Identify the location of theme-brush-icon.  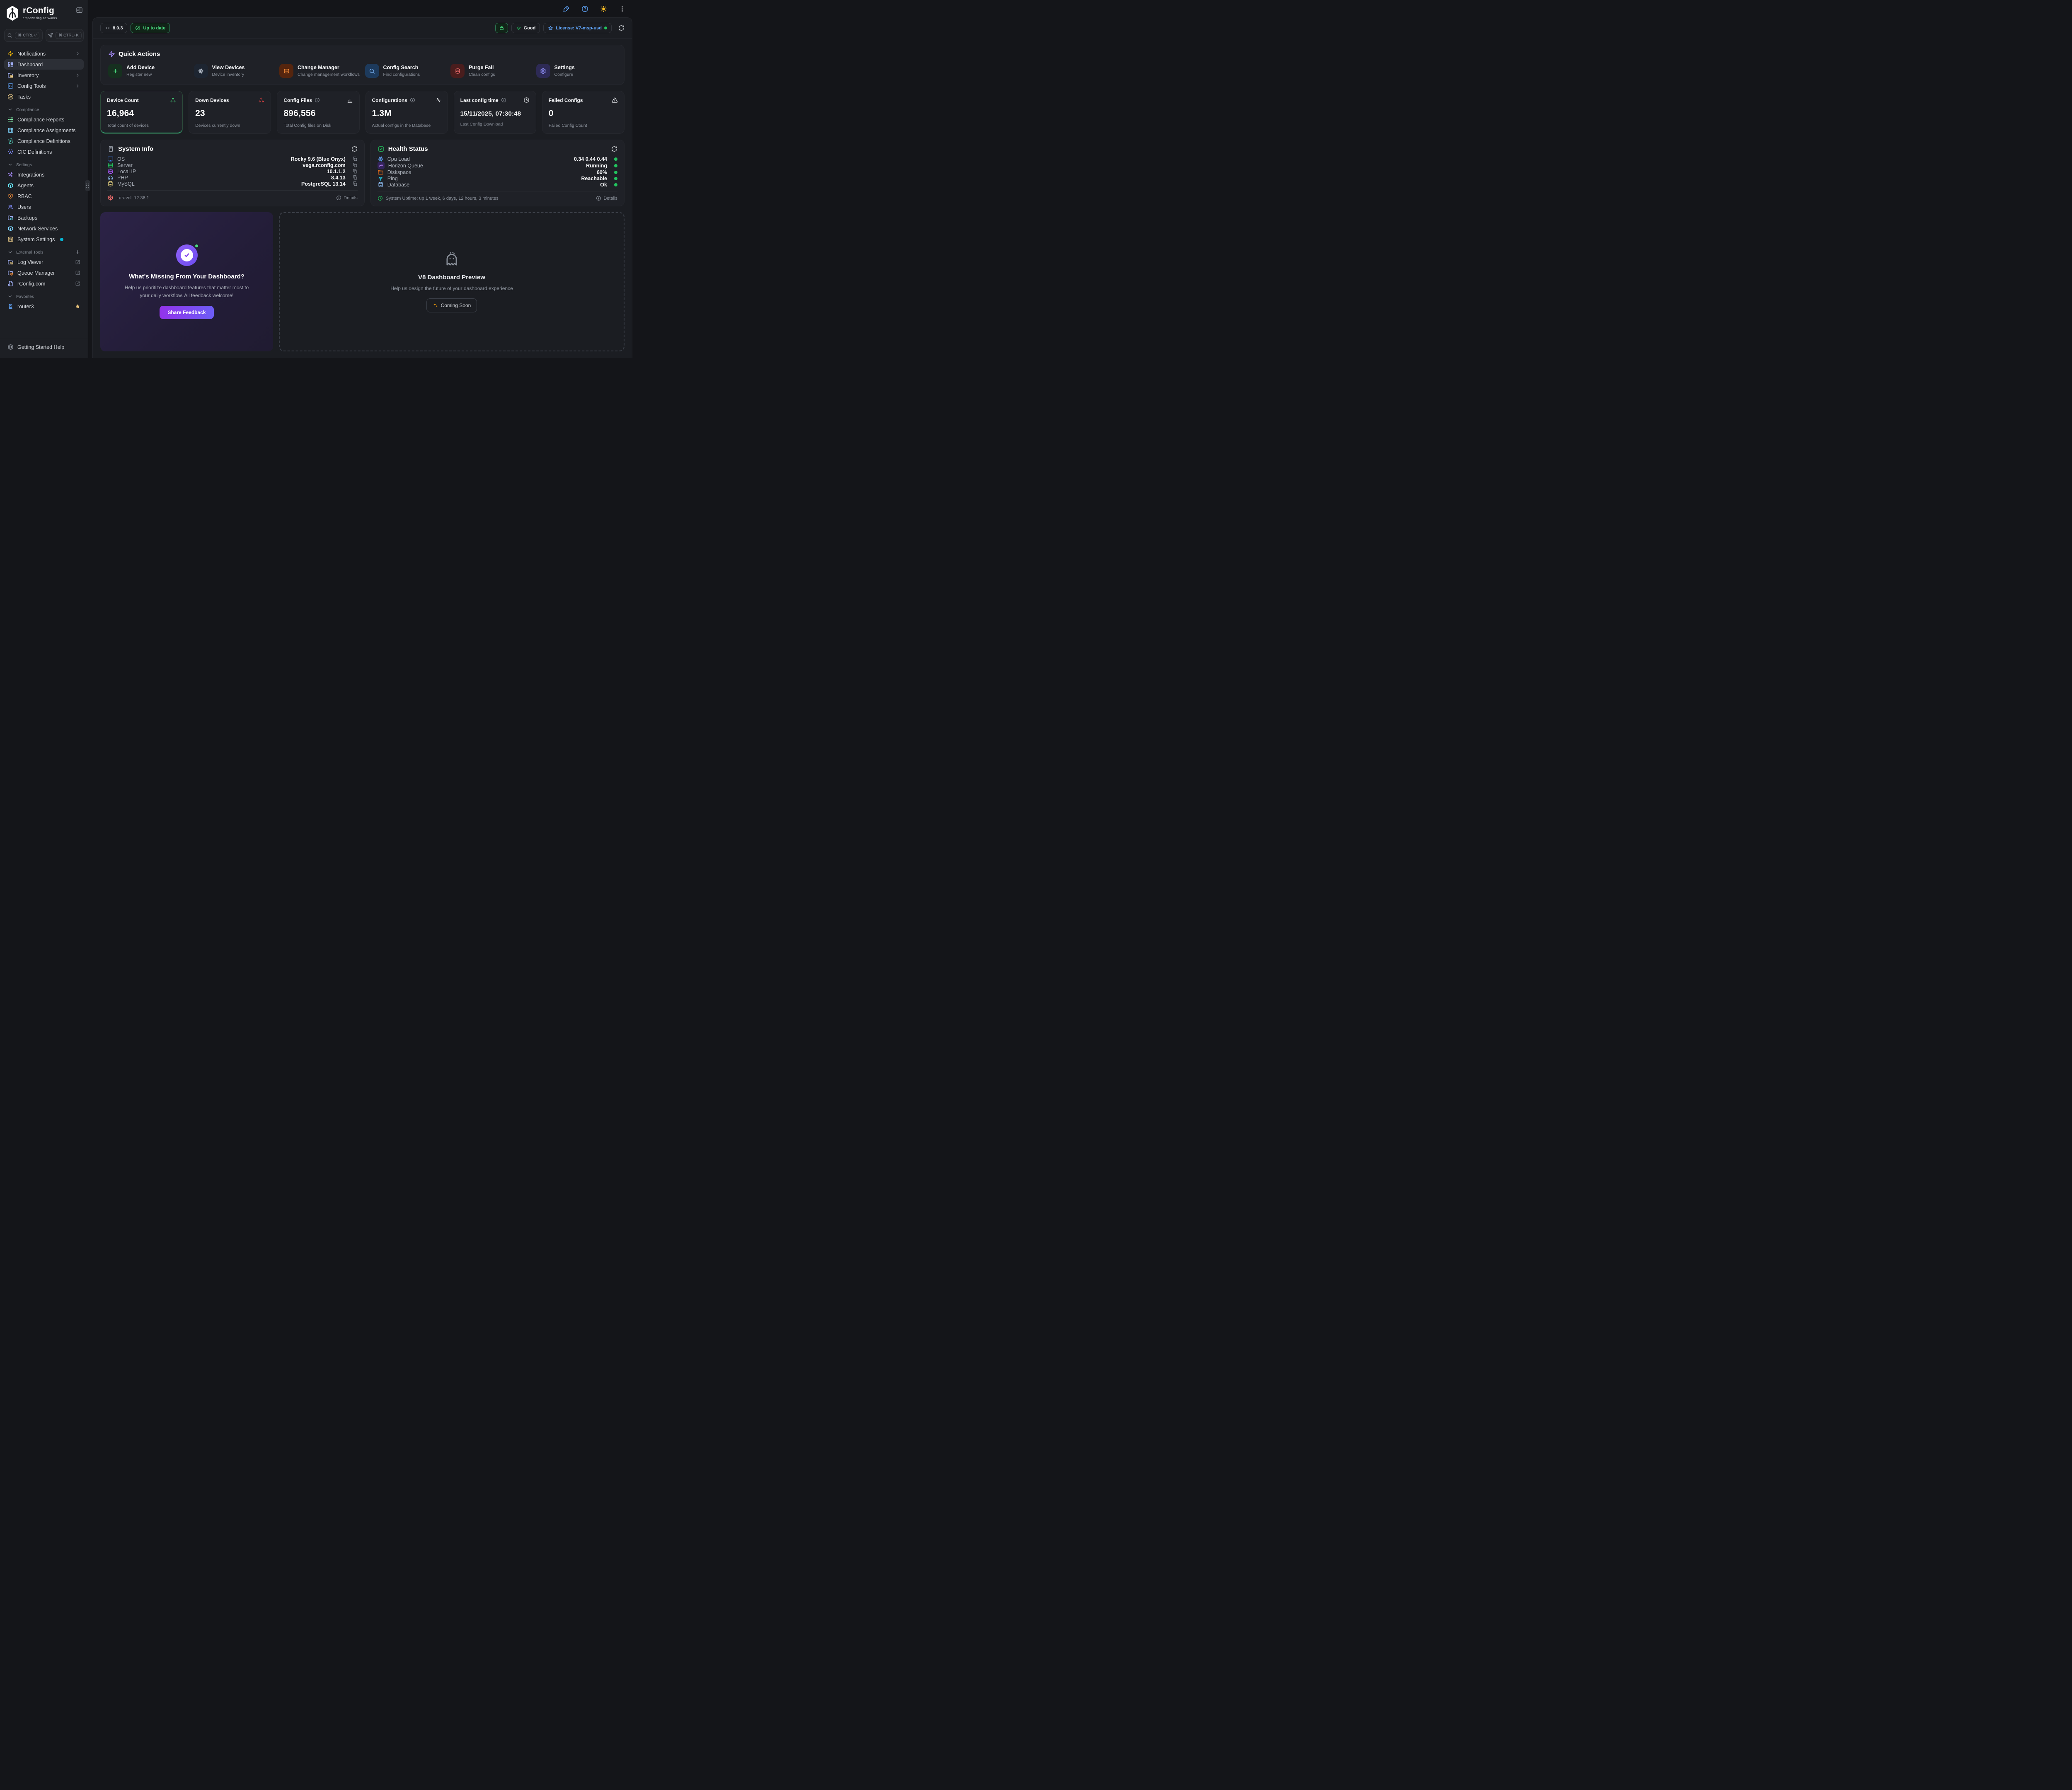
(566, 8).